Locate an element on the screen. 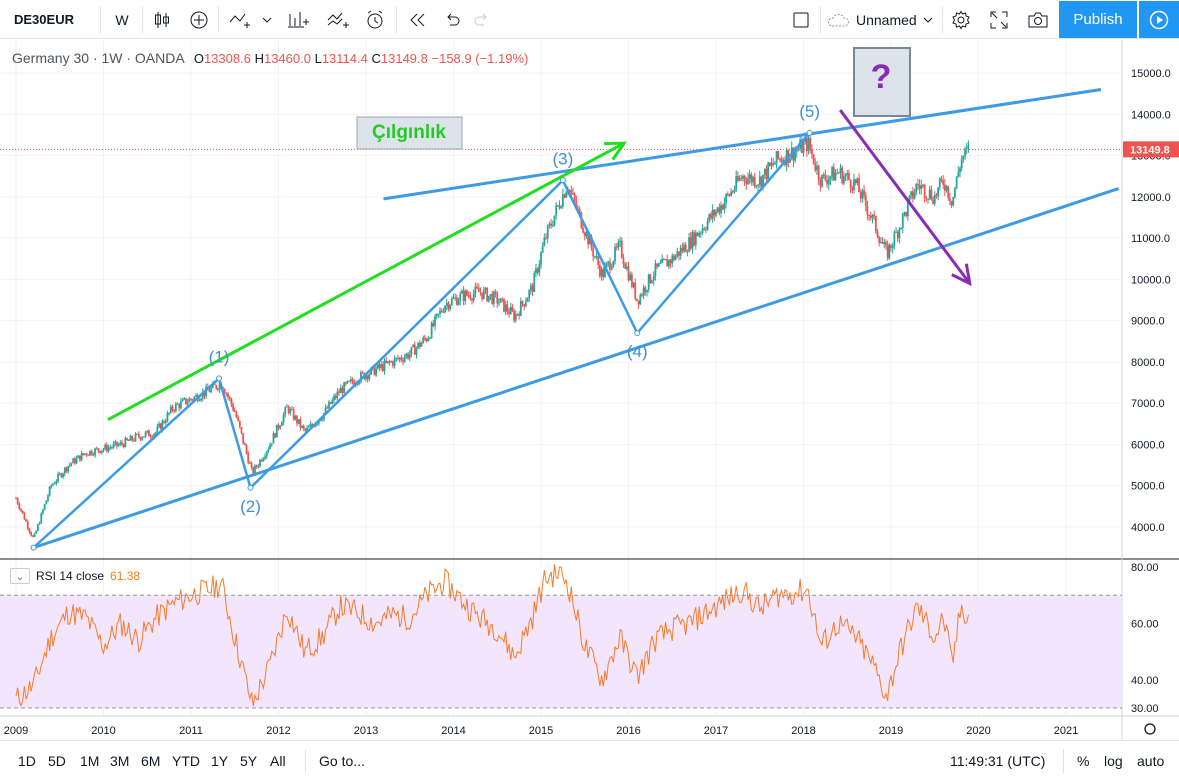 Image resolution: width=1179 pixels, height=783 pixels. replay-icon is located at coordinates (417, 19).